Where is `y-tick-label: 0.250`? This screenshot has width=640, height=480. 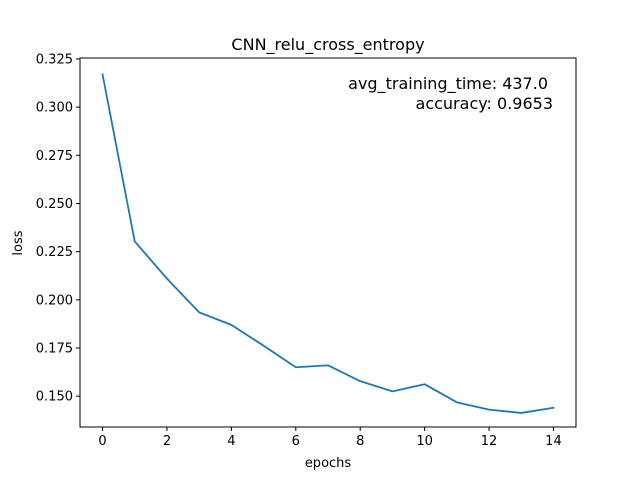 y-tick-label: 0.250 is located at coordinates (54, 204).